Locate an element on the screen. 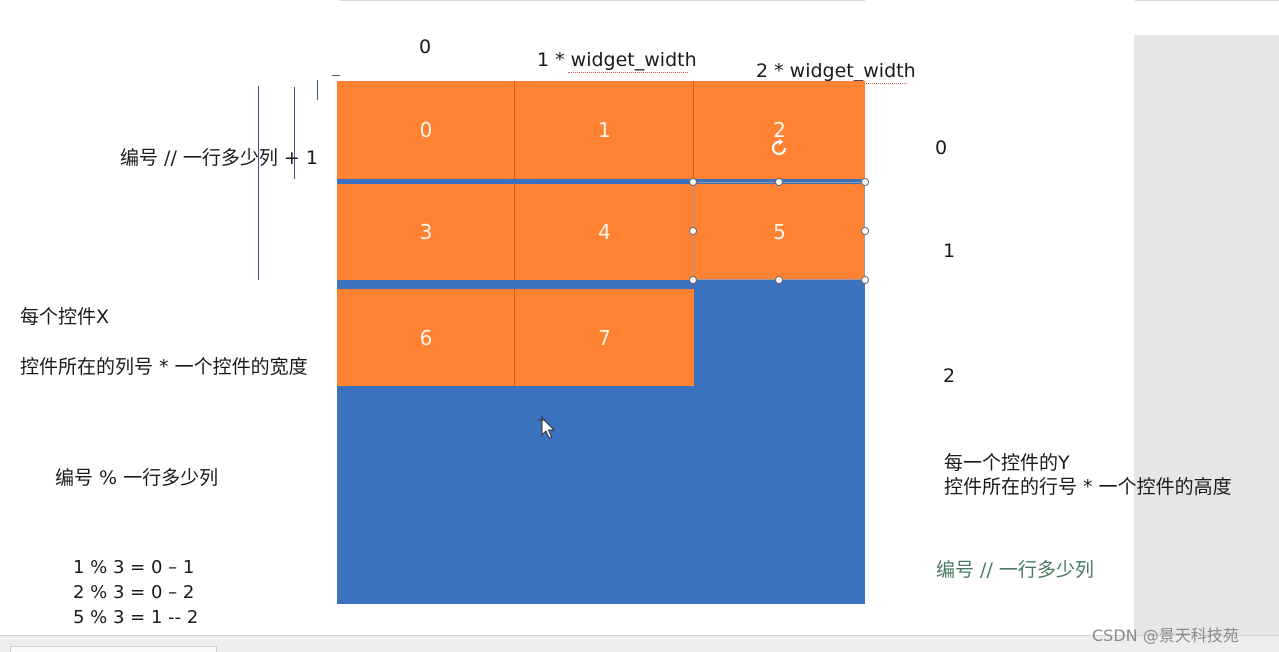 The height and width of the screenshot is (652, 1279). grid-cell-0: 0 is located at coordinates (426, 130).